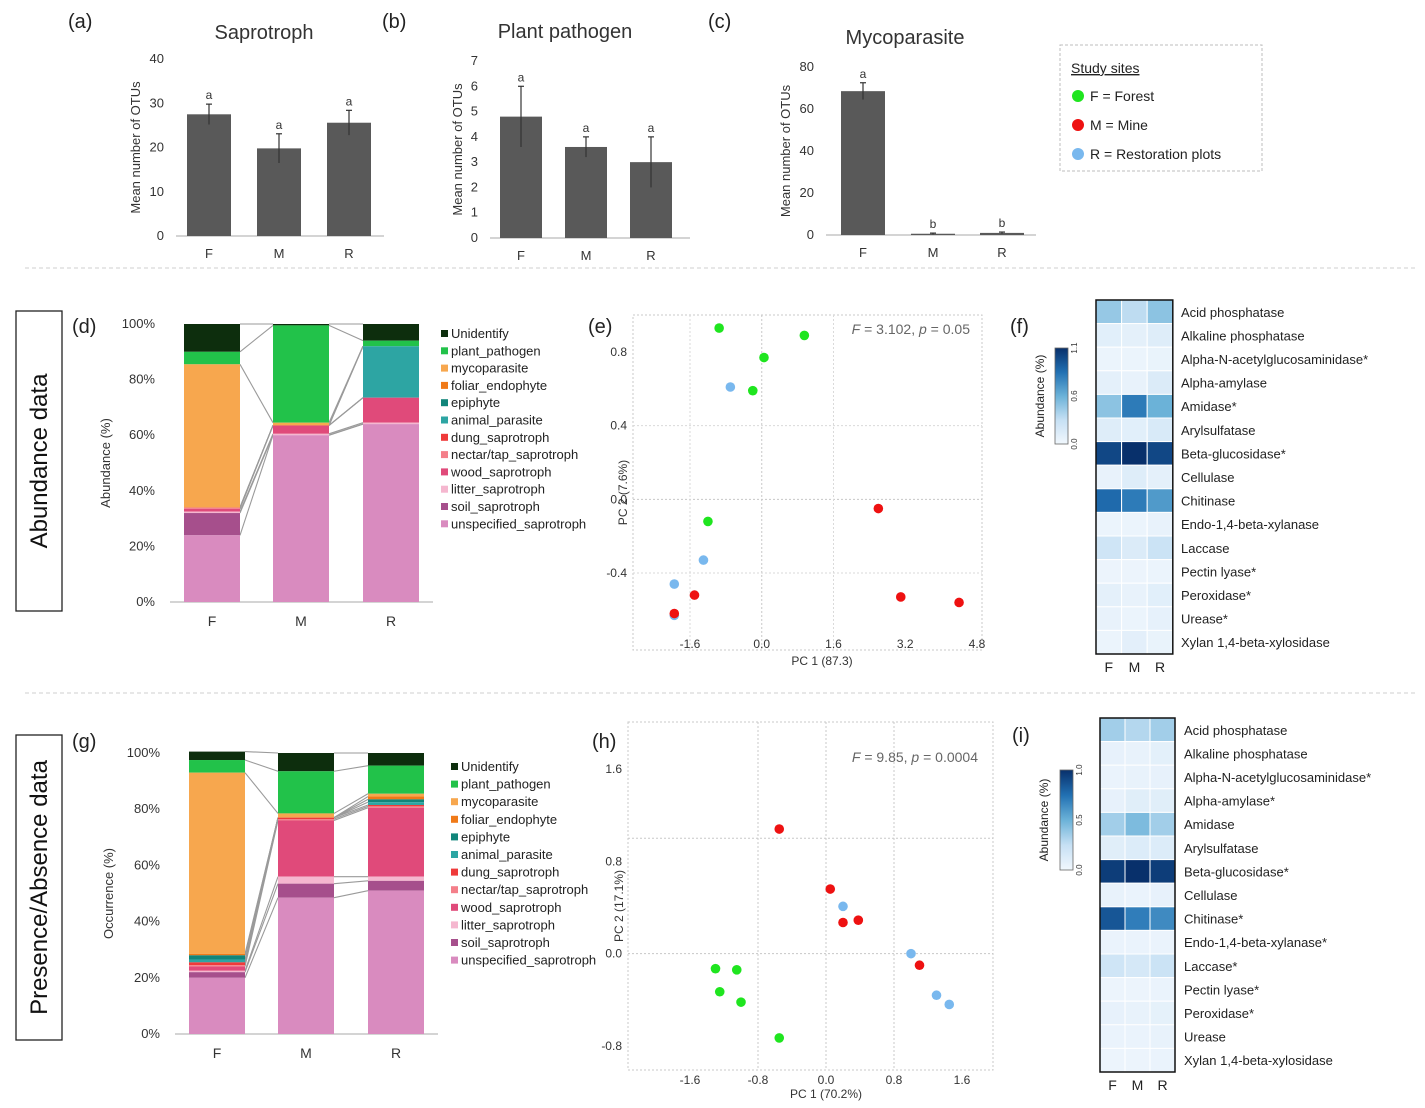 The image size is (1425, 1108). Describe the element at coordinates (604, 742) in the screenshot. I see `panel-label-h: (h)` at that location.